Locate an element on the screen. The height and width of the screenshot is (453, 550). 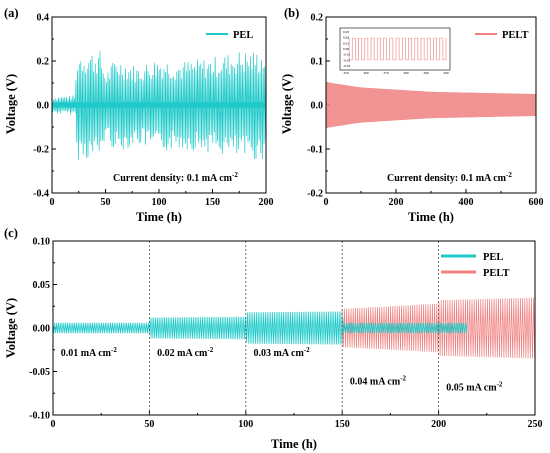
panel-a-series-core is located at coordinates (159, 105).